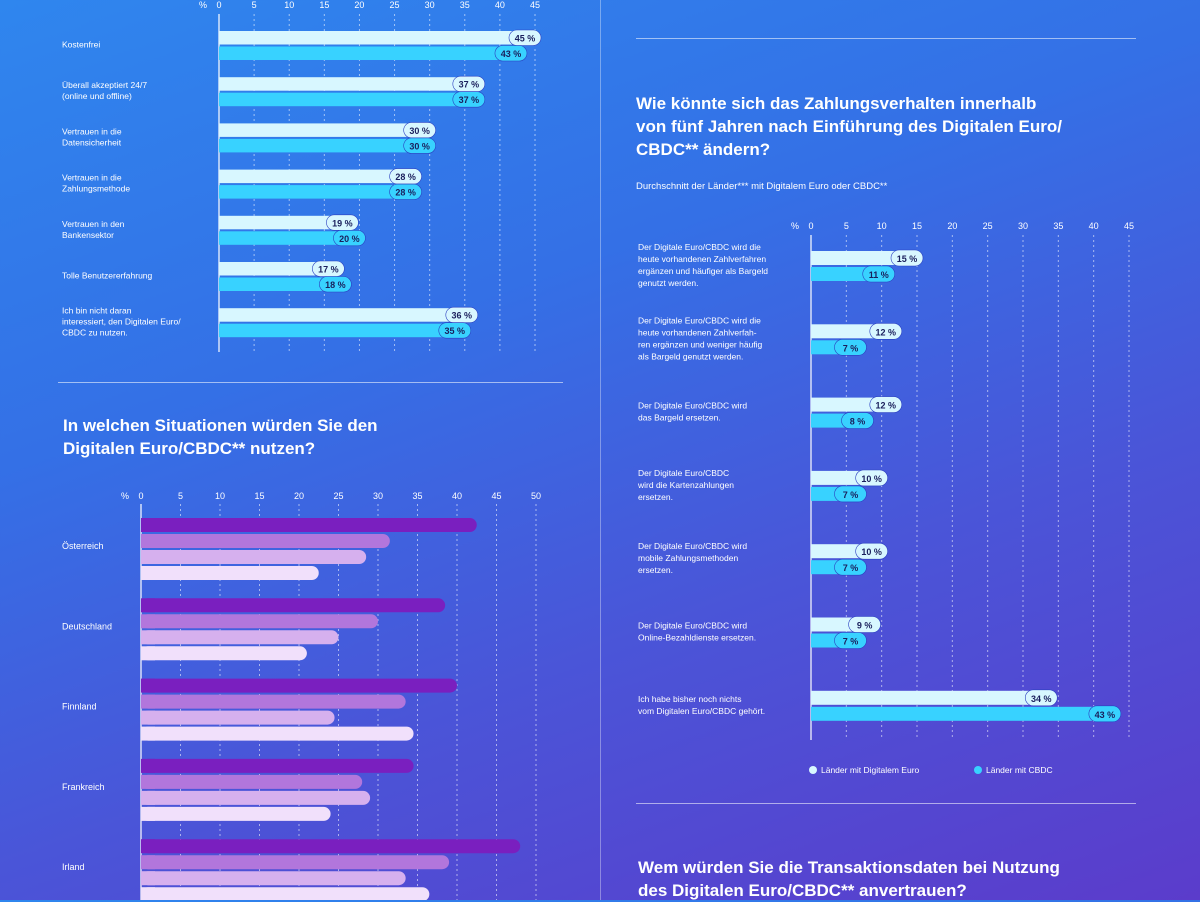 The width and height of the screenshot is (1200, 902). I want to click on category-label: Irland, so click(73, 867).